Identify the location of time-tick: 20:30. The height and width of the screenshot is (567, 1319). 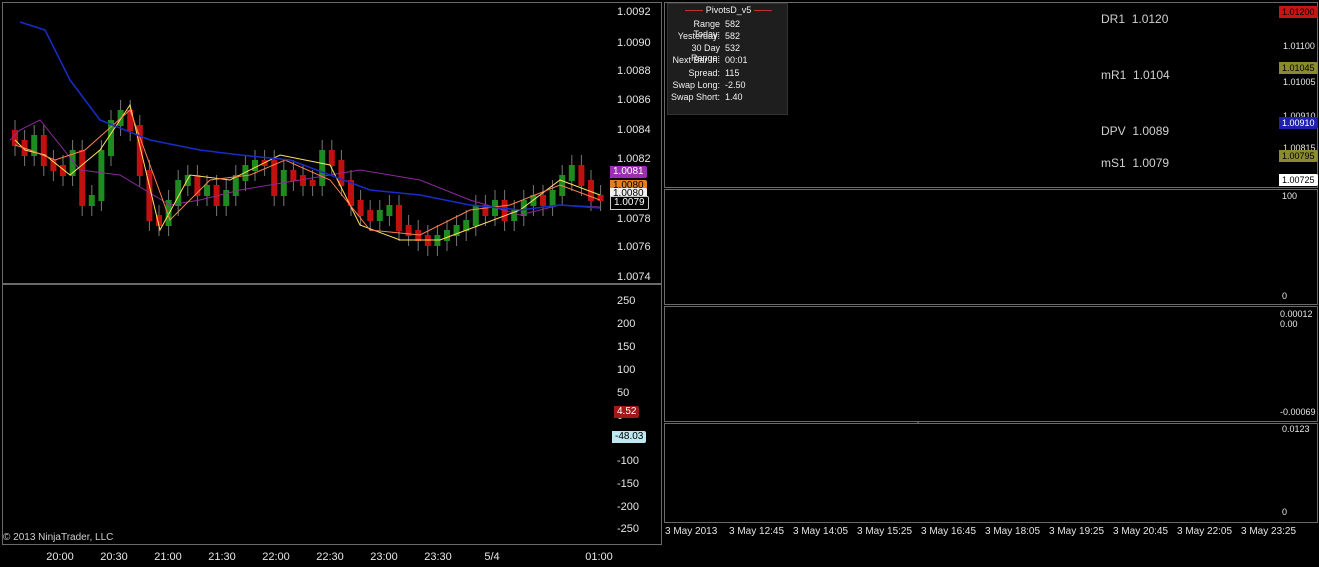
(114, 557).